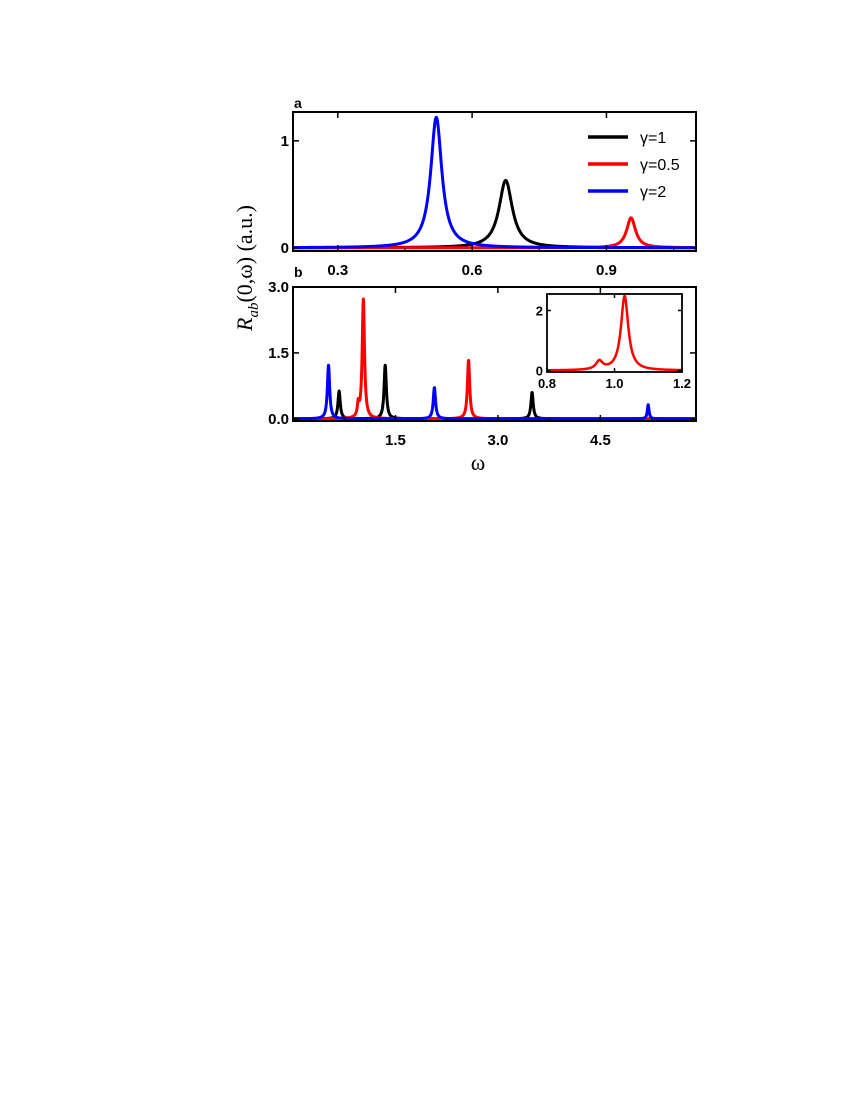  I want to click on legend-label-gamma-1: γ=1, so click(653, 138).